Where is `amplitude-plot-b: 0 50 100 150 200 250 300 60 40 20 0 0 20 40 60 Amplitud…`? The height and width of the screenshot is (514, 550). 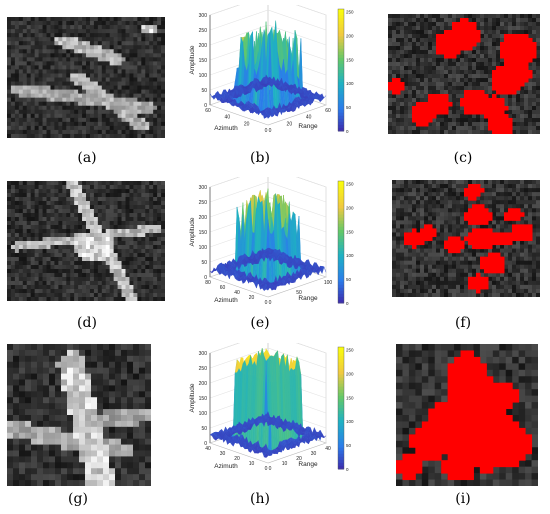 amplitude-plot-b: 0 50 100 150 200 250 300 60 40 20 0 0 20 40 60 Amplitud… is located at coordinates (268, 75).